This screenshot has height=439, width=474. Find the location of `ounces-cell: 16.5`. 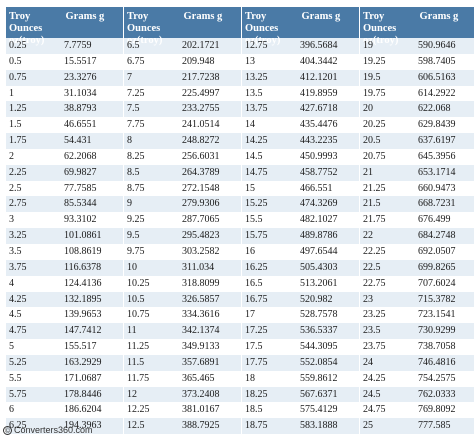

ounces-cell: 16.5 is located at coordinates (254, 283).